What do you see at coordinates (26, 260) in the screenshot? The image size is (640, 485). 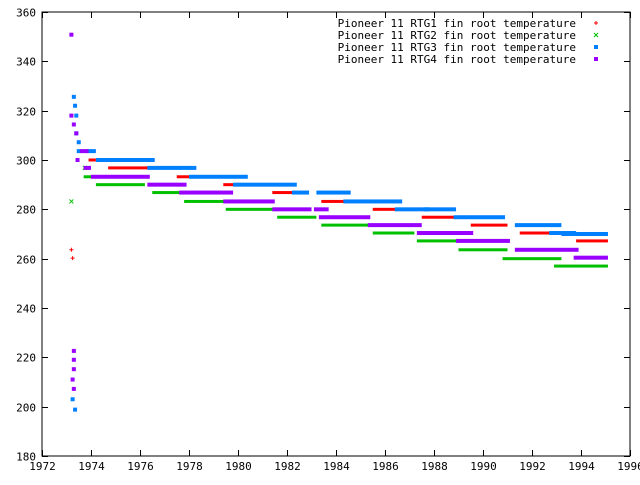 I see `y-tick-label: 260` at bounding box center [26, 260].